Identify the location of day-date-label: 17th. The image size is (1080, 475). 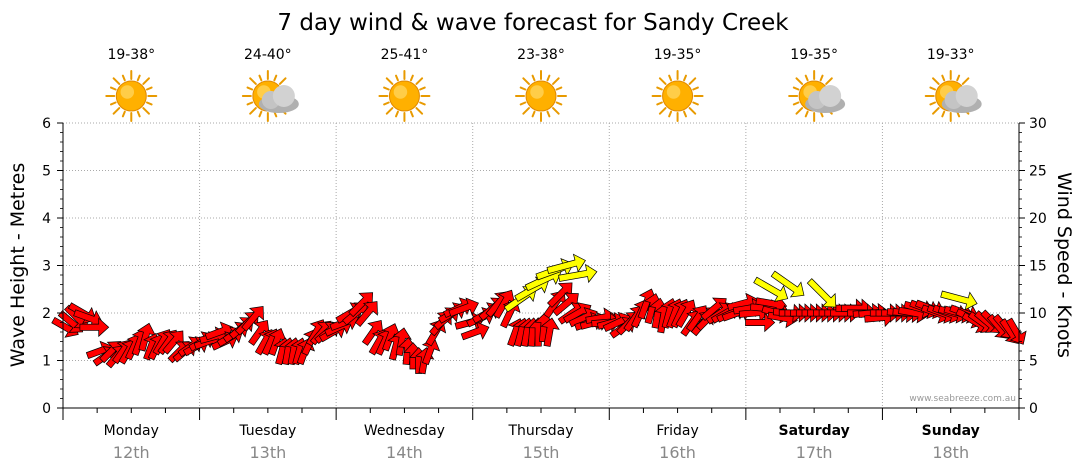
(814, 452).